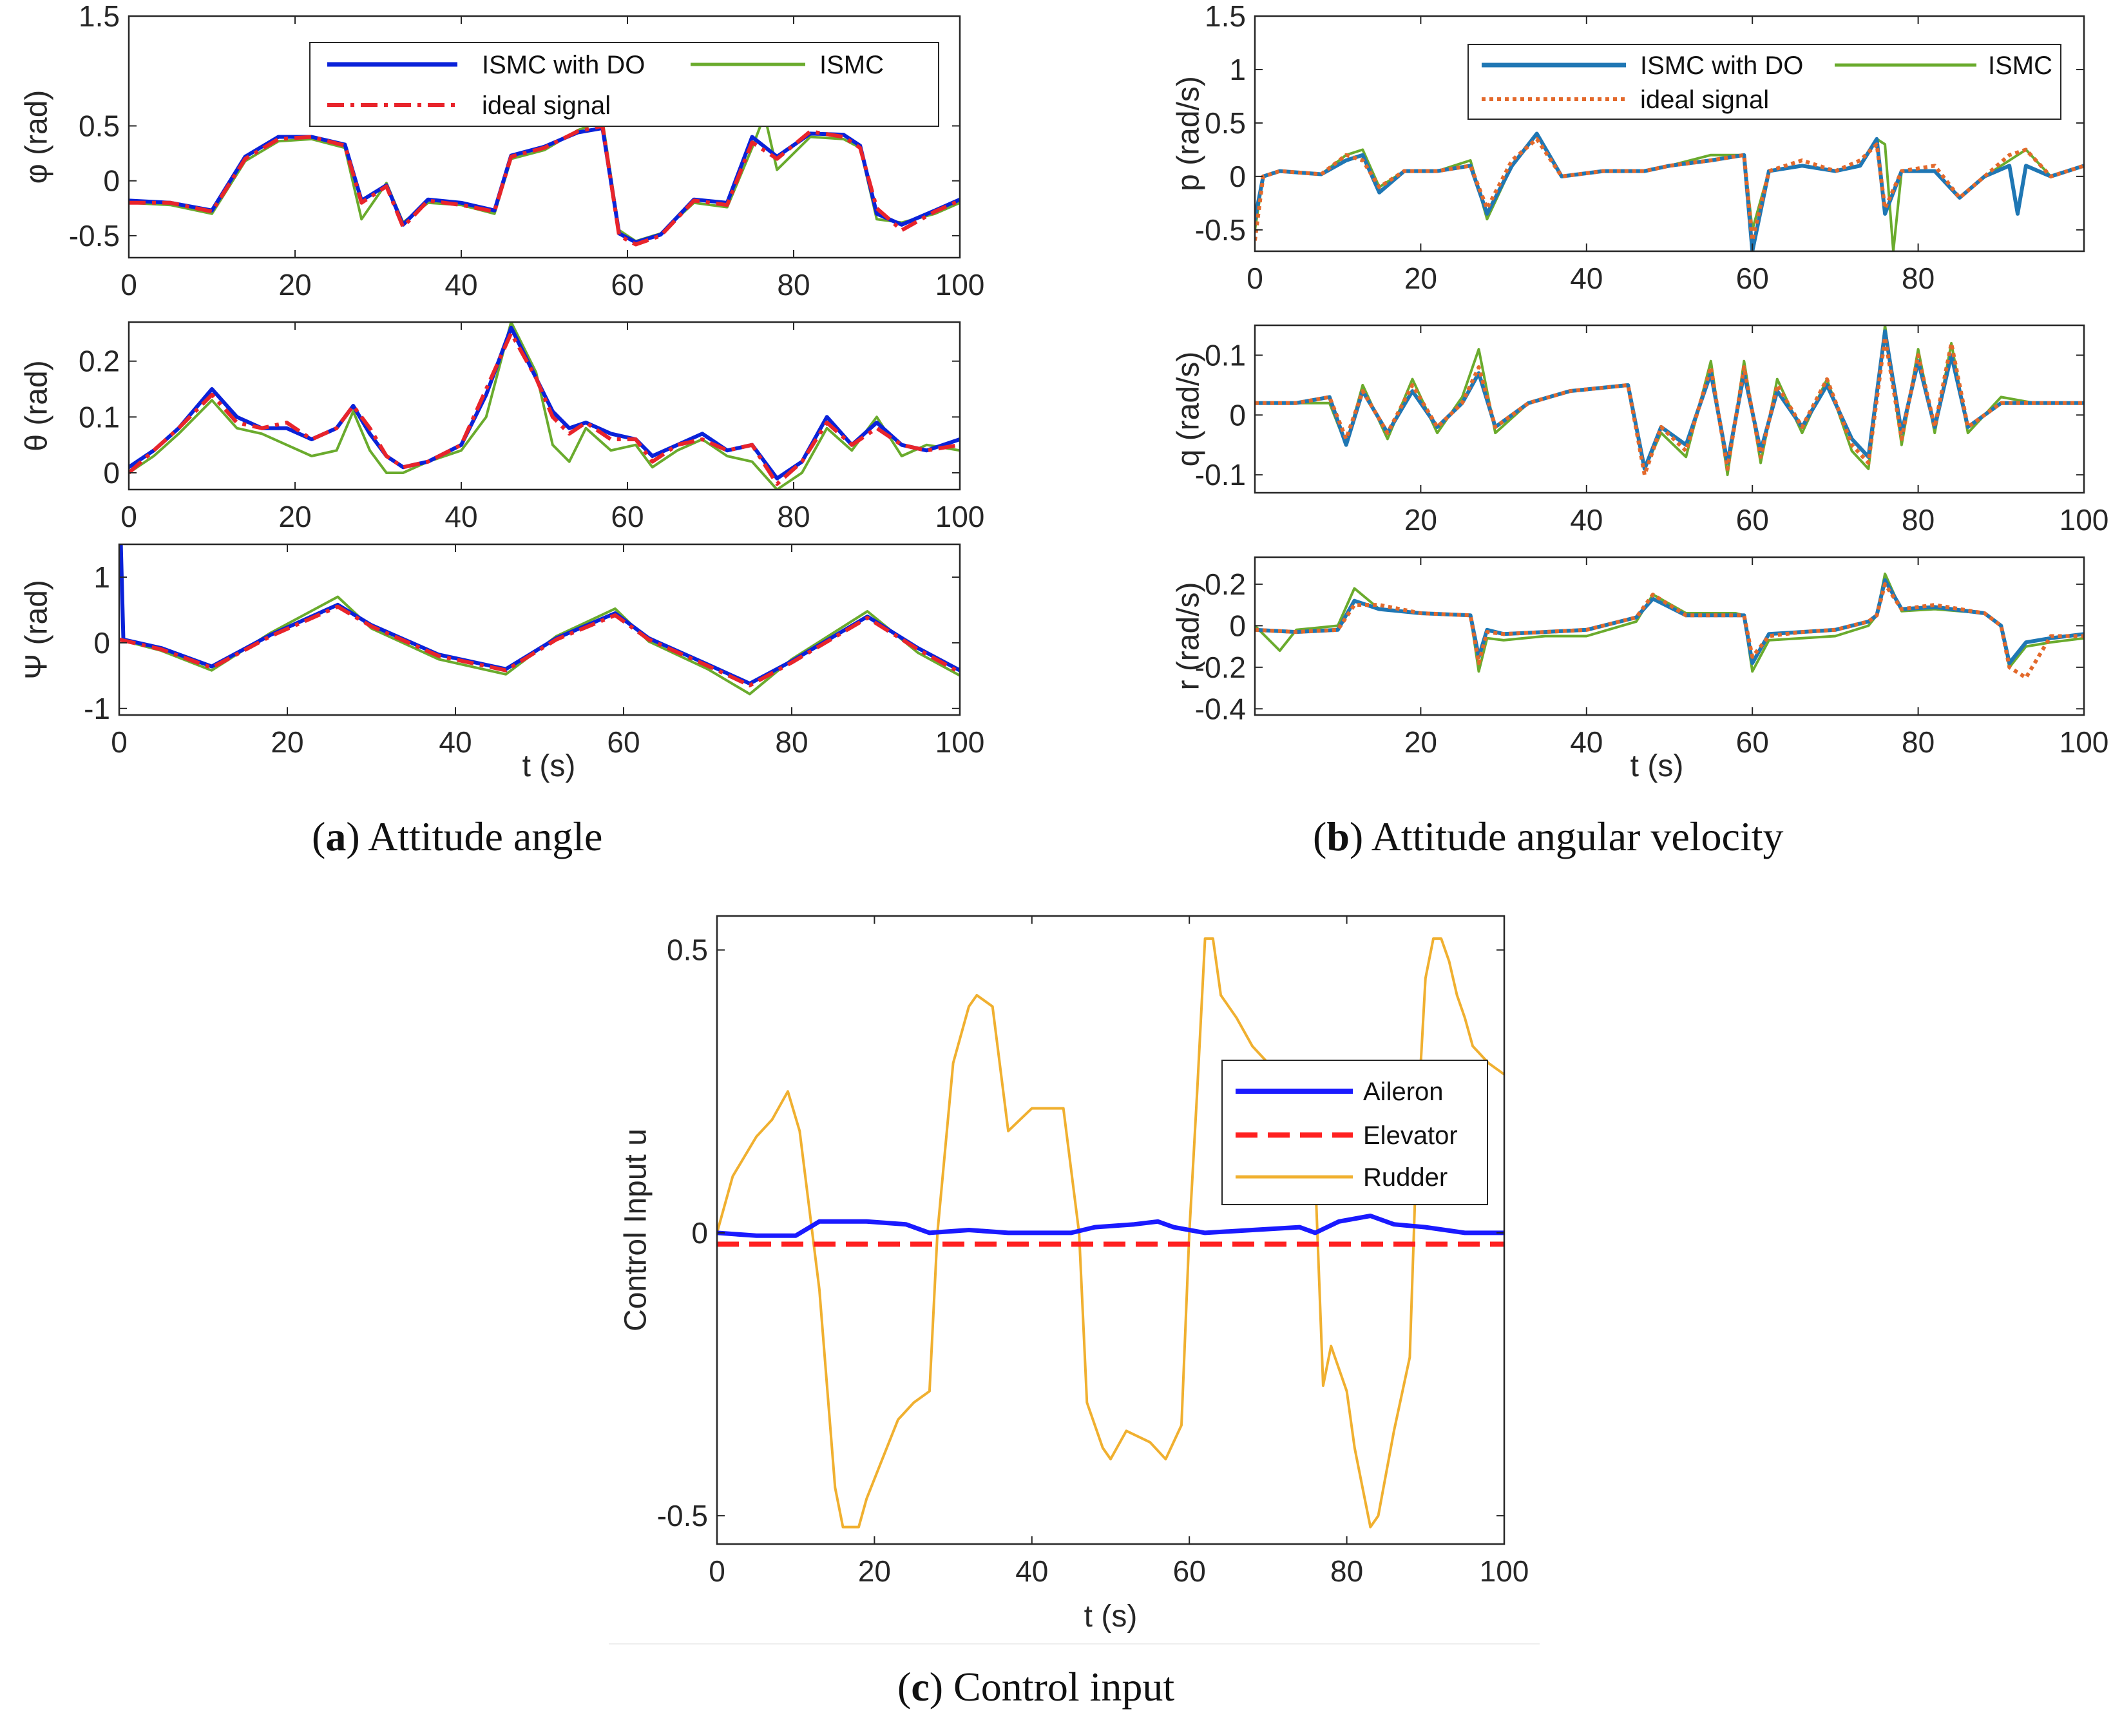 This screenshot has width=2122, height=1736. I want to click on x-tick-label-p: 40, so click(1586, 278).